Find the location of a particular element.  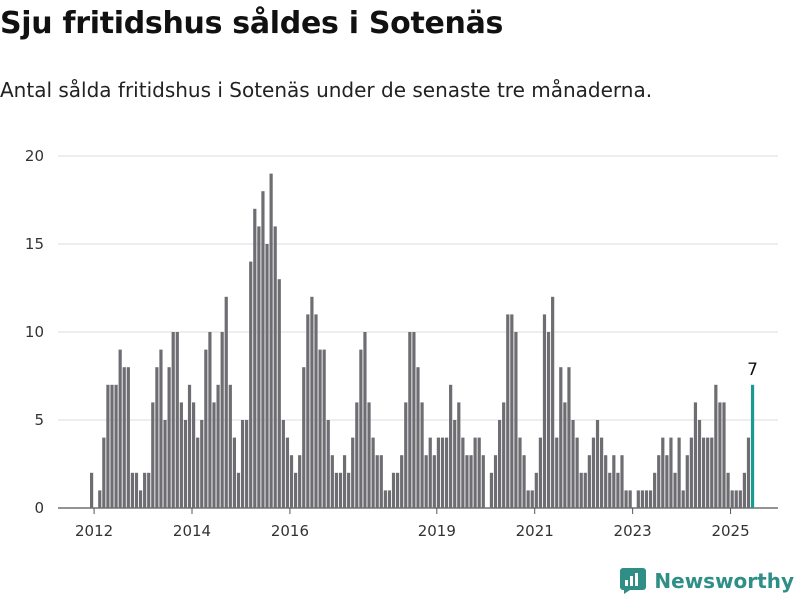

y-tick-label: 5 is located at coordinates (39, 420).